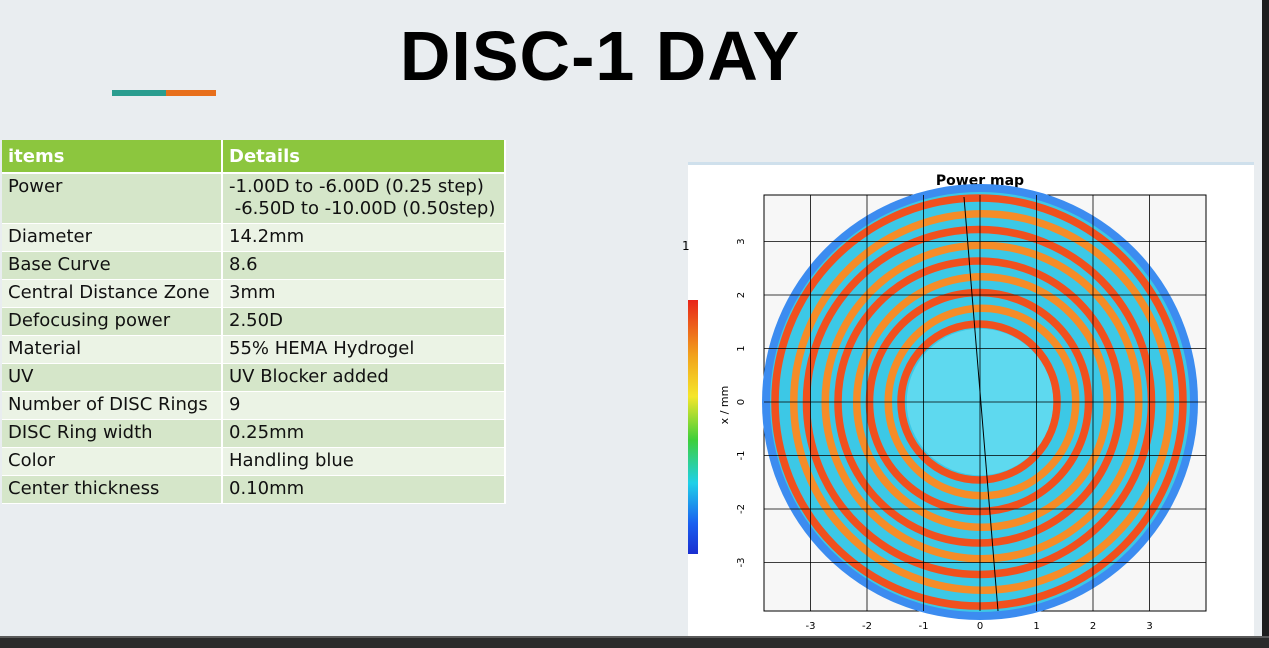 This screenshot has width=1269, height=648. What do you see at coordinates (112, 349) in the screenshot?
I see `row-item: Material` at bounding box center [112, 349].